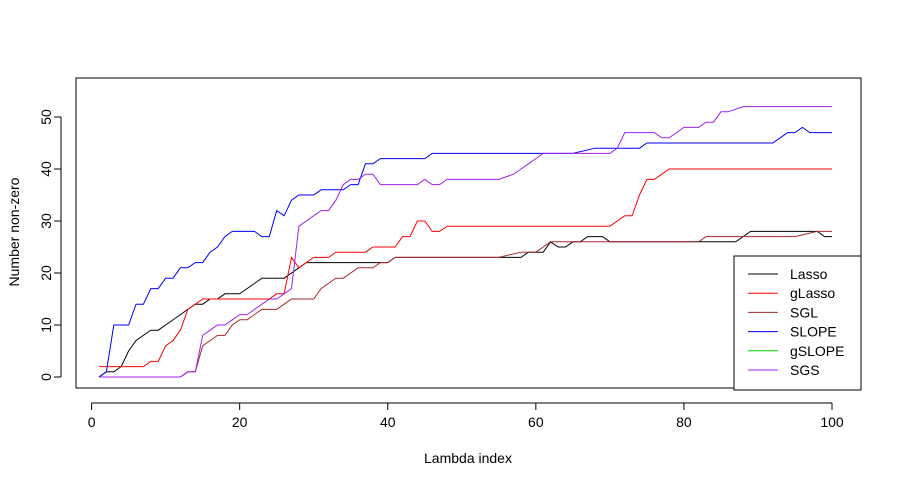  I want to click on legend-label-lasso: Lasso, so click(809, 274).